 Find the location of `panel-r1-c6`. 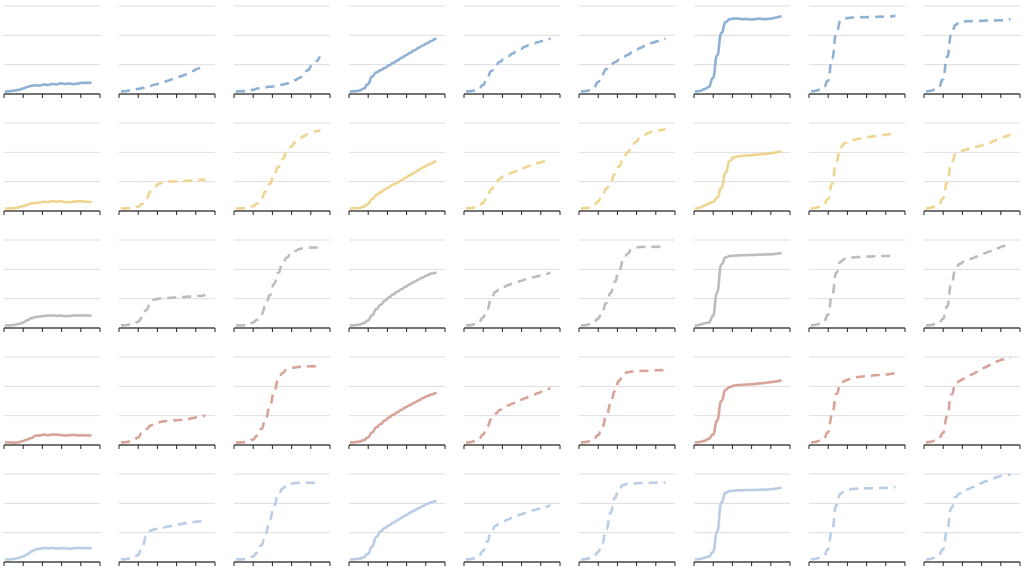

panel-r1-c6 is located at coordinates (627, 51).